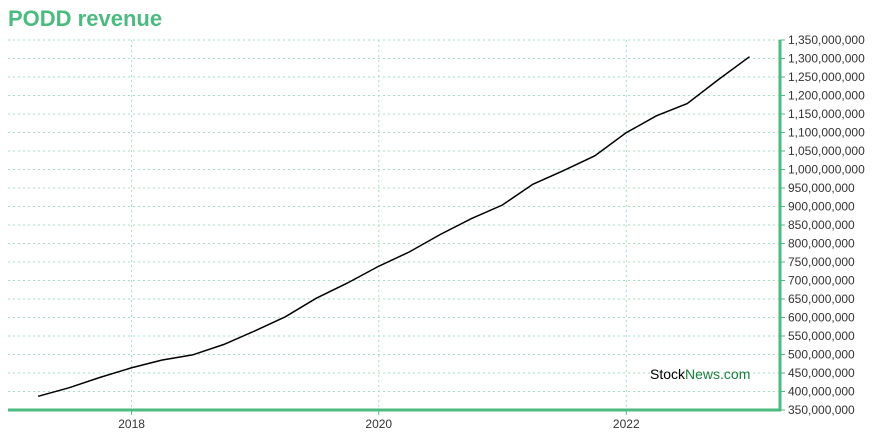 This screenshot has height=445, width=880. What do you see at coordinates (821, 225) in the screenshot?
I see `y-tick-label: 850,000,000` at bounding box center [821, 225].